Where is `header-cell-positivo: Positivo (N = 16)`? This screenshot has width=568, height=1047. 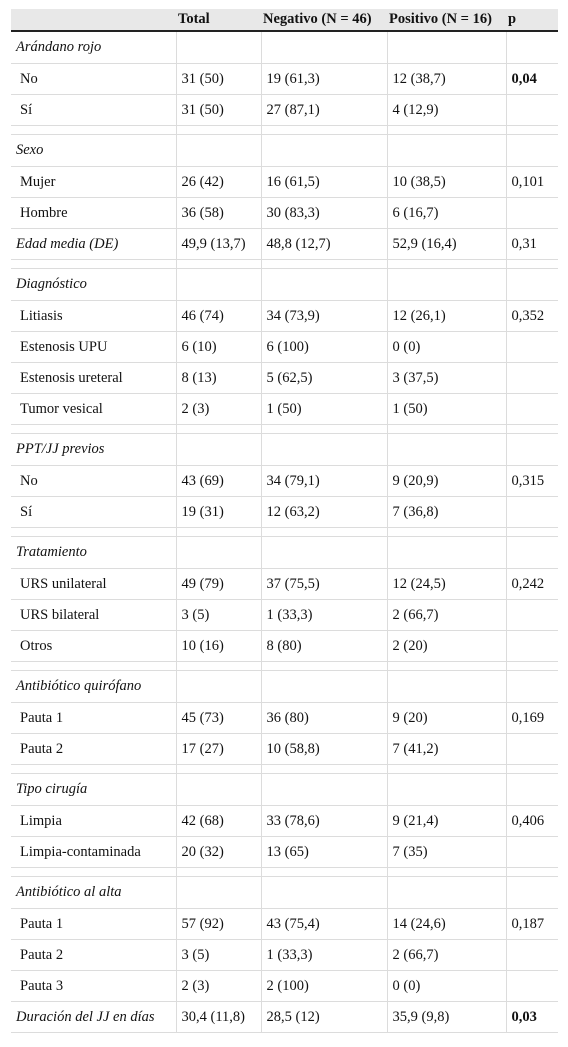 header-cell-positivo: Positivo (N = 16) is located at coordinates (446, 20).